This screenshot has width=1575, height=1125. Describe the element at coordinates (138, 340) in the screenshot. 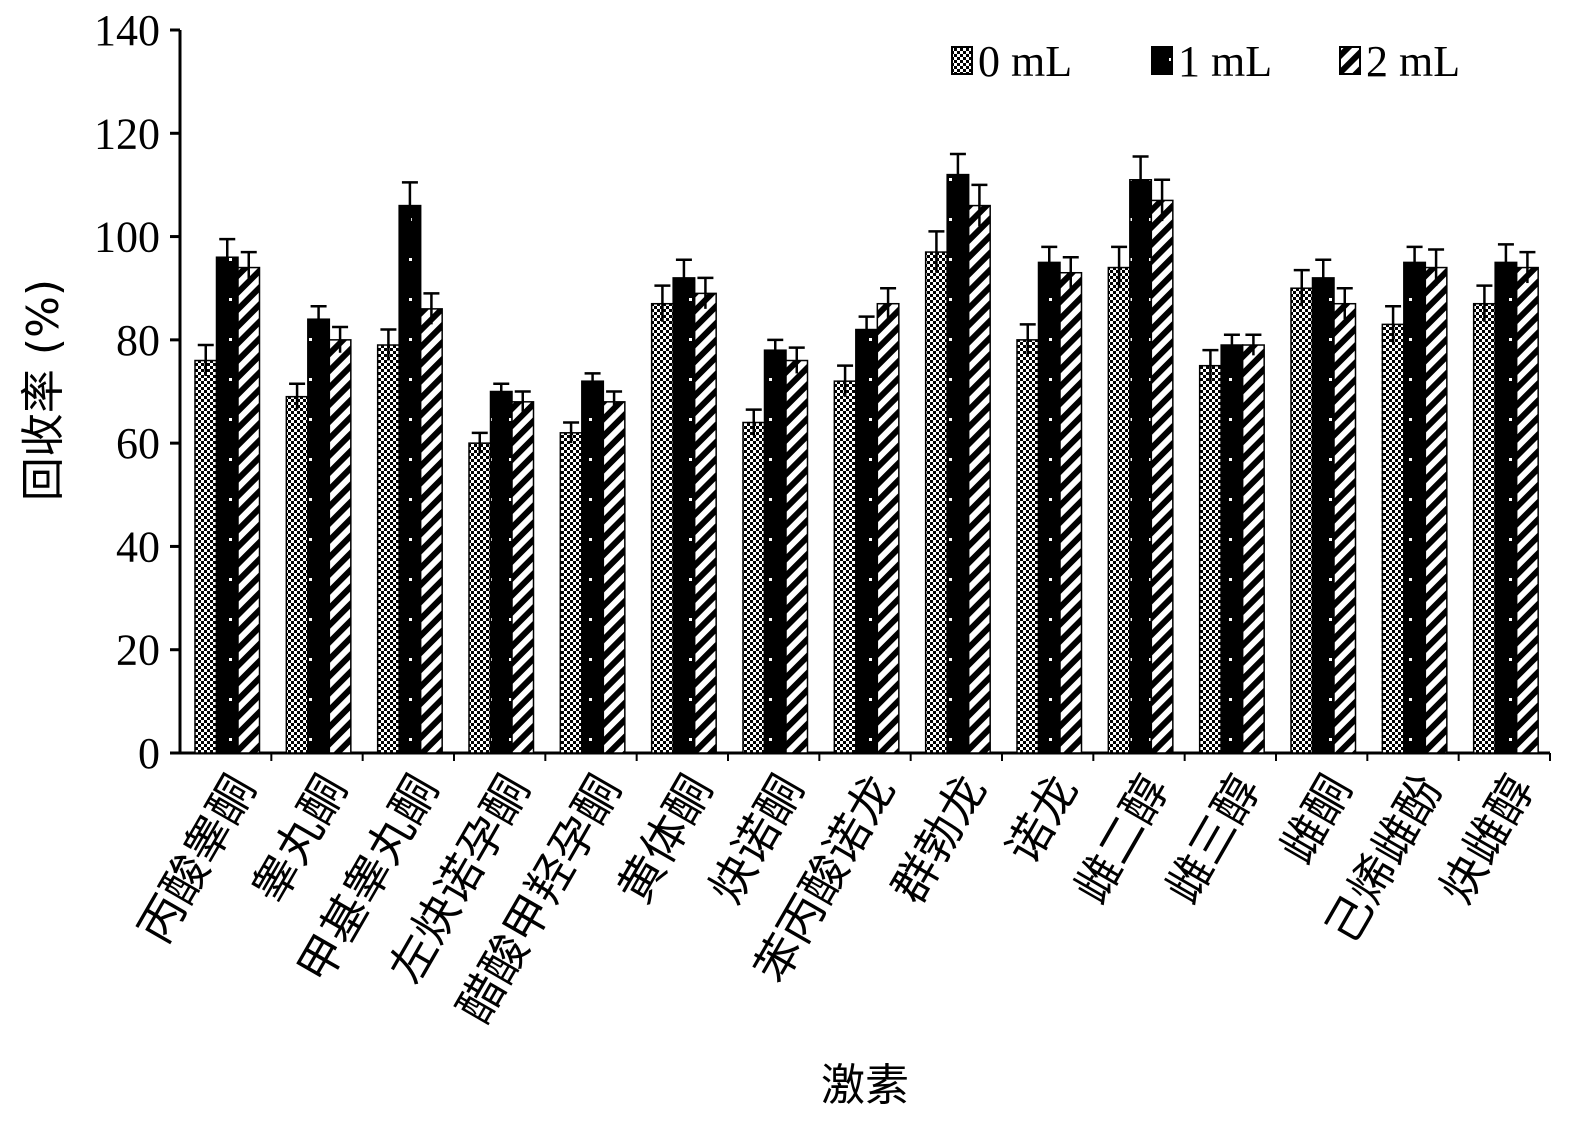

I see `y-tick-label: 80` at that location.